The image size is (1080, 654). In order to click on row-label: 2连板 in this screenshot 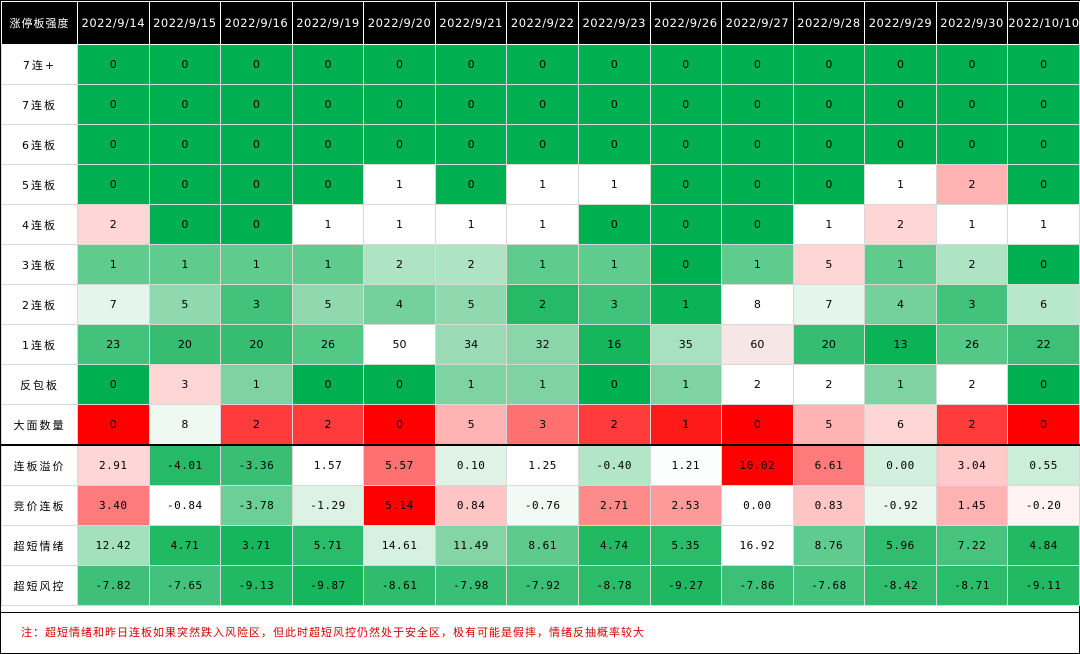, I will do `click(39, 304)`.